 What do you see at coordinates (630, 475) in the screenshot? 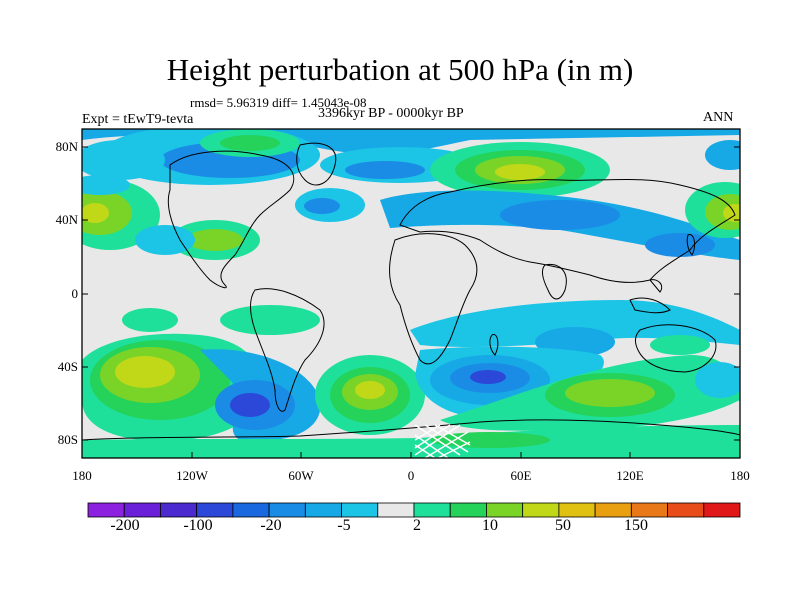
I see `lon-label-120e: 120E` at bounding box center [630, 475].